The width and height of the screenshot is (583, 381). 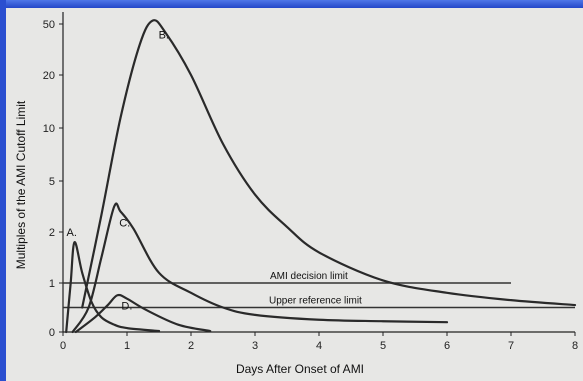 What do you see at coordinates (52, 284) in the screenshot?
I see `y-tick-label: 1` at bounding box center [52, 284].